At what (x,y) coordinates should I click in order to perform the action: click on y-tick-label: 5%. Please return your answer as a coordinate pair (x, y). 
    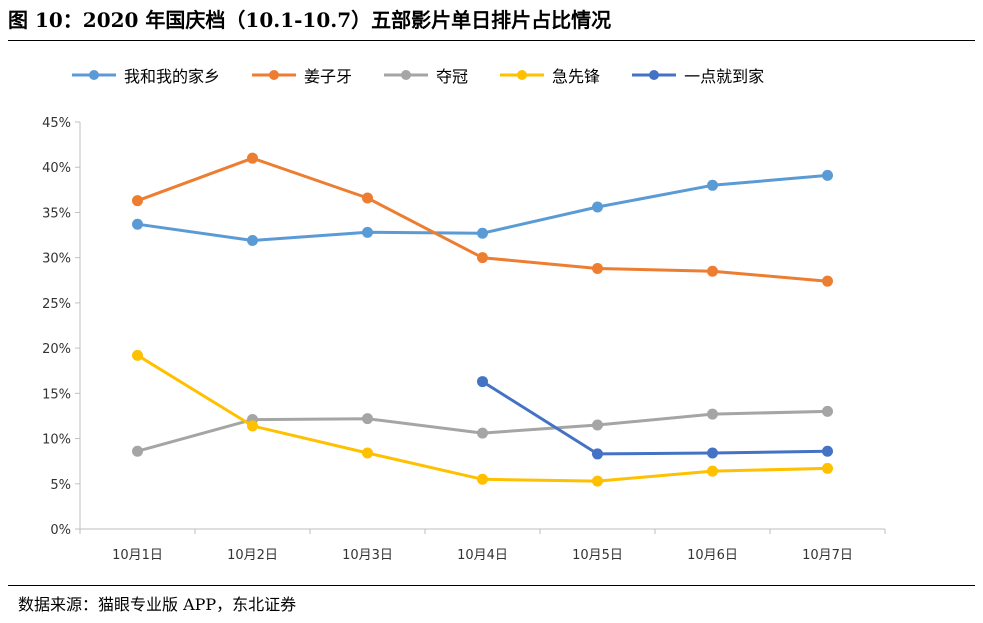
    Looking at the image, I should click on (60, 485).